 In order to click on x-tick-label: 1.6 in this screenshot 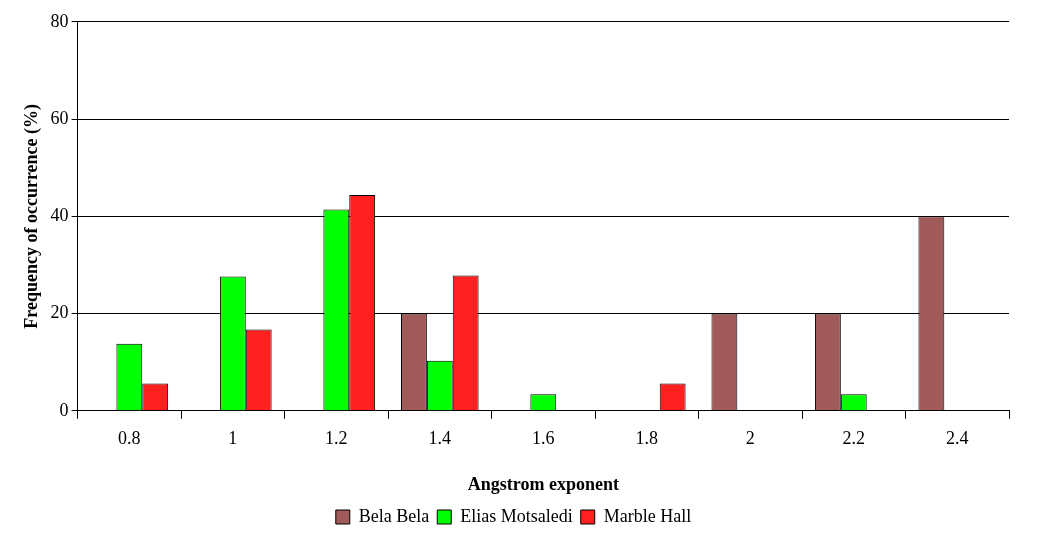, I will do `click(543, 438)`.